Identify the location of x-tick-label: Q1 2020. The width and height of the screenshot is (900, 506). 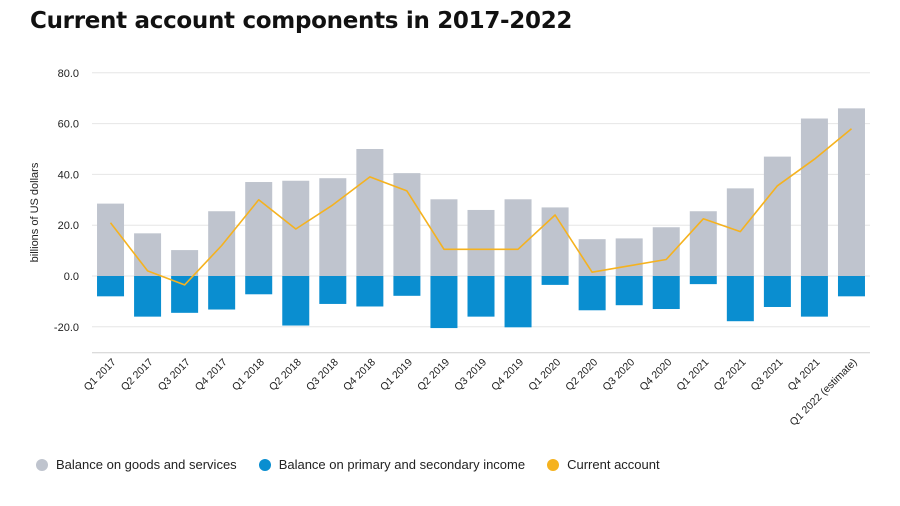
(544, 374).